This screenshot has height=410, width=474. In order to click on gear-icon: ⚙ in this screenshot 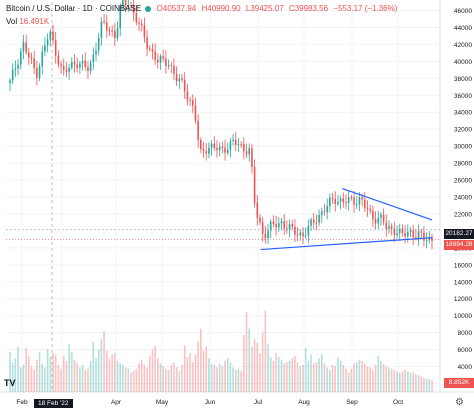, I will do `click(459, 402)`.